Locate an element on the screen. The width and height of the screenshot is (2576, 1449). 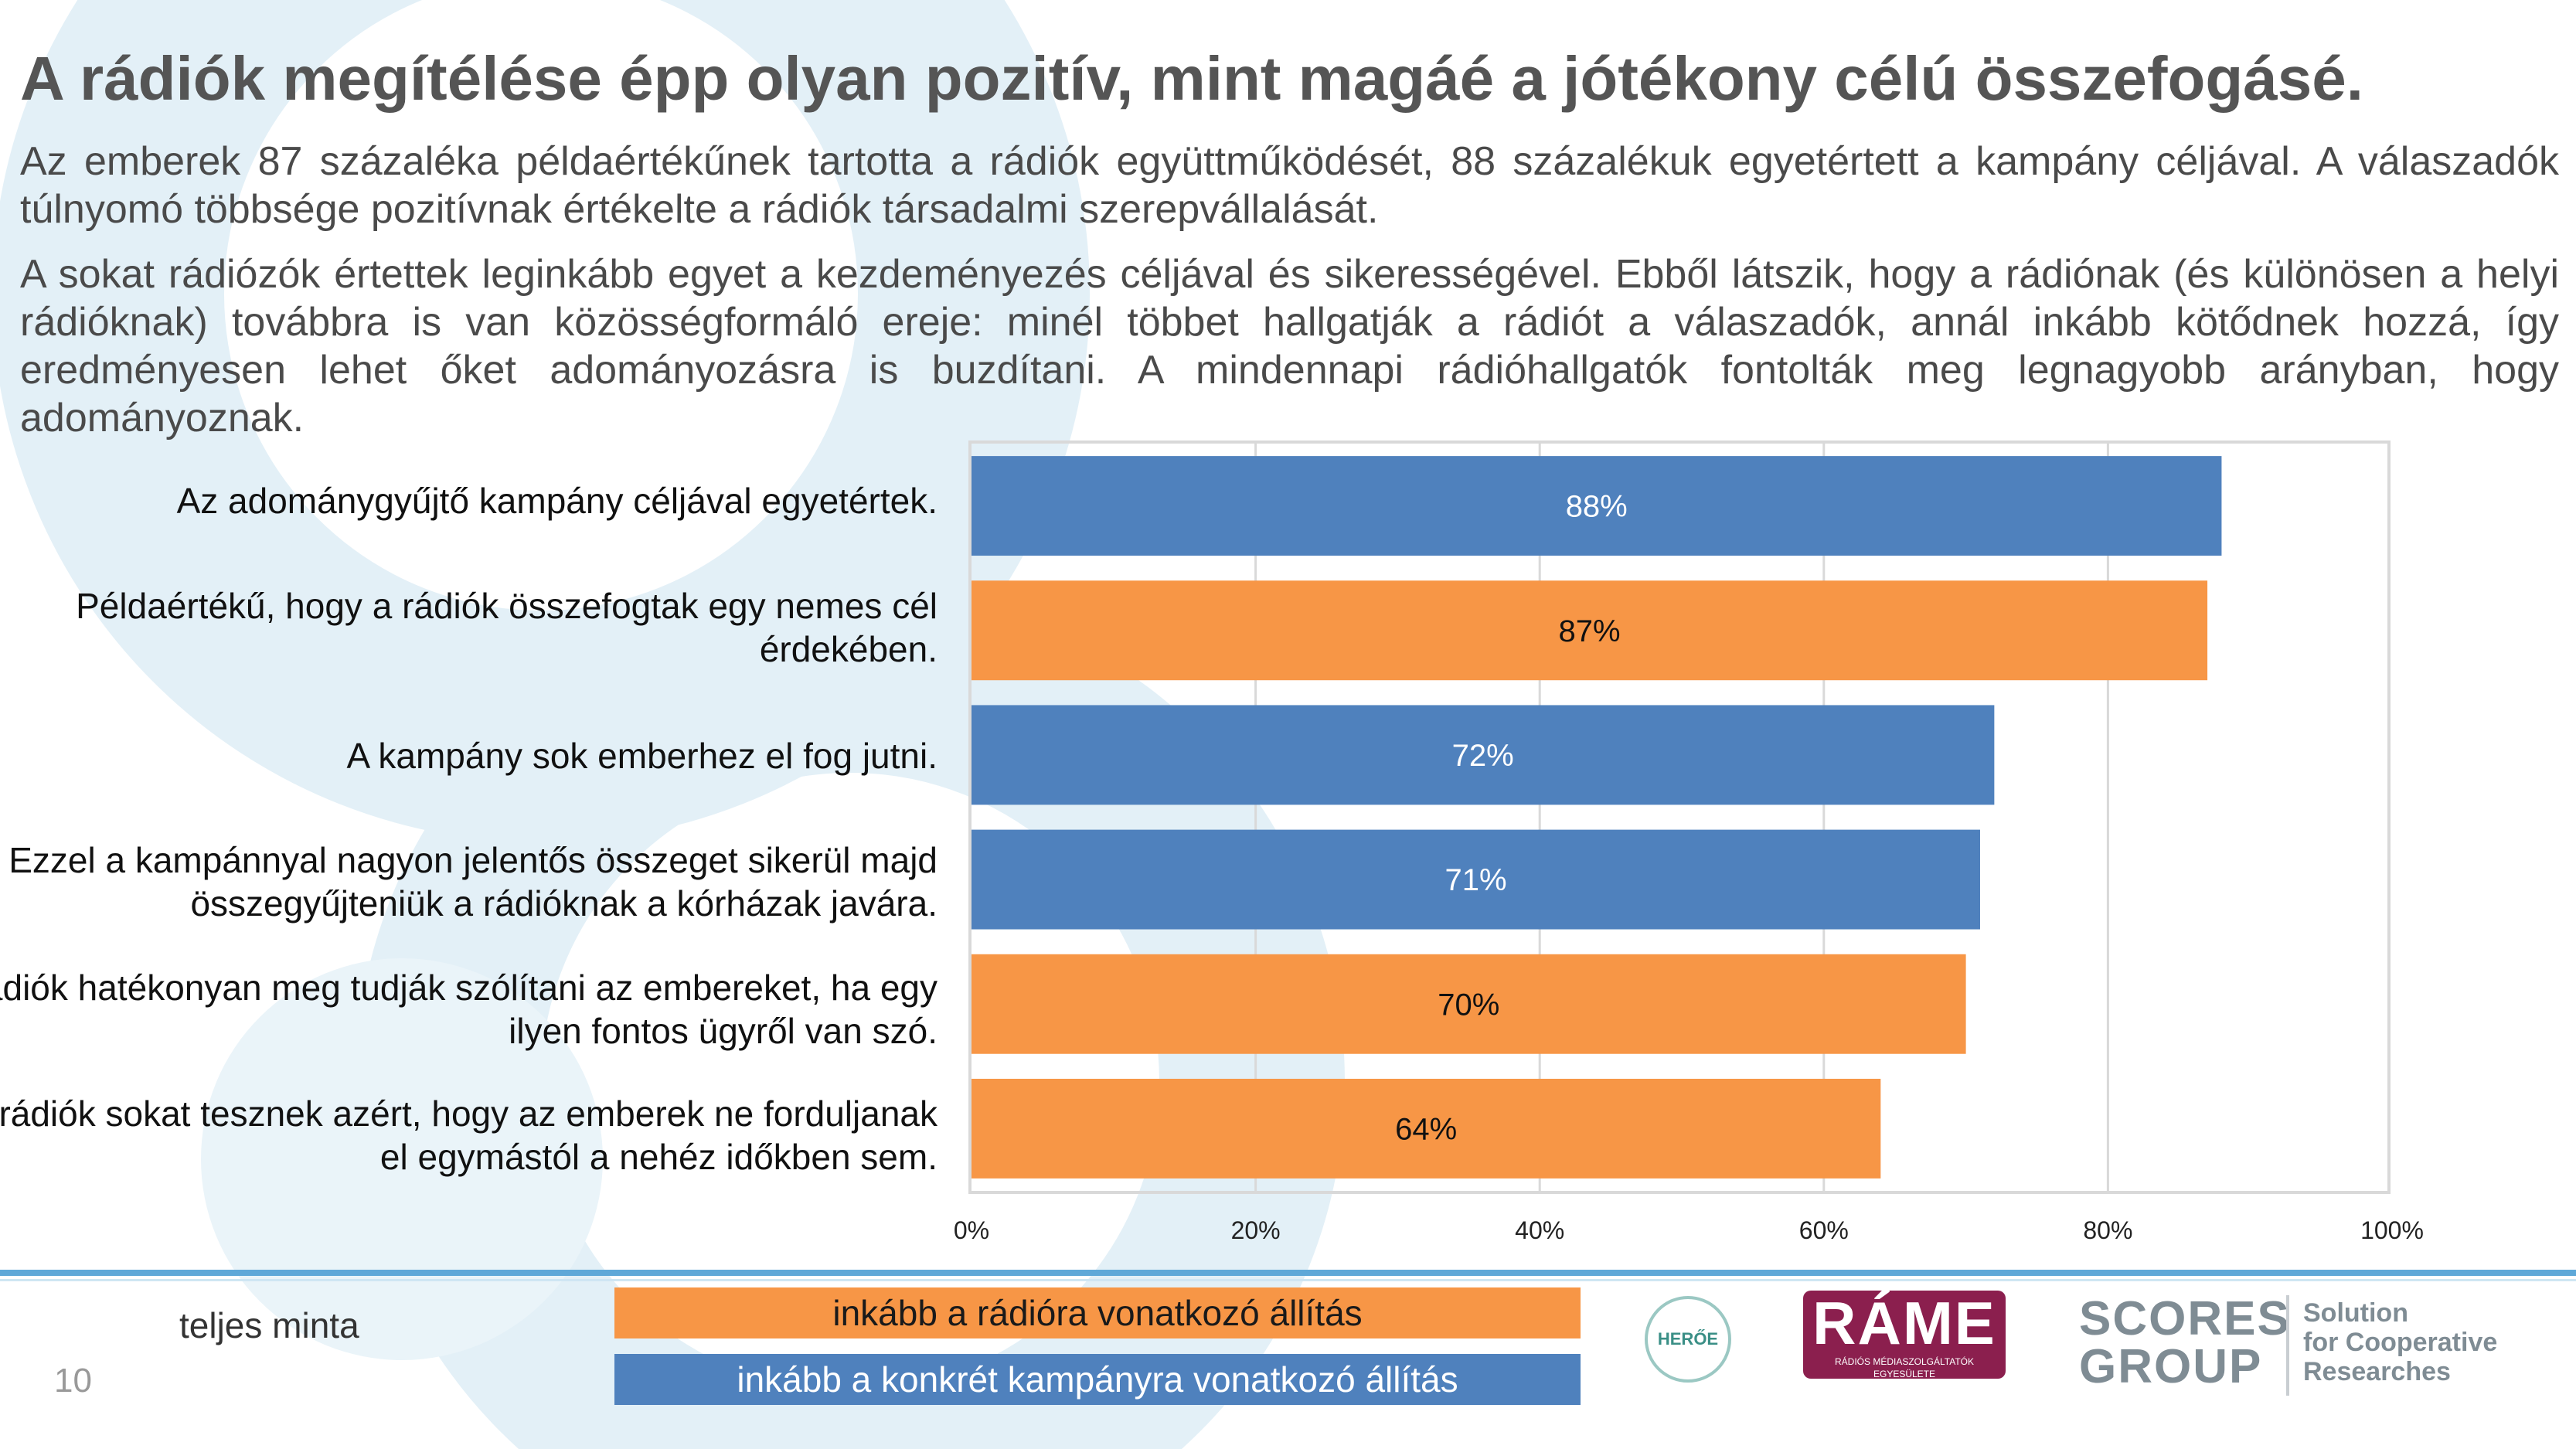
rame-logo: RÁME RÁDIÓS MÉDIASZOLGÁLTATÓK EGYESÜLETE is located at coordinates (1904, 1335).